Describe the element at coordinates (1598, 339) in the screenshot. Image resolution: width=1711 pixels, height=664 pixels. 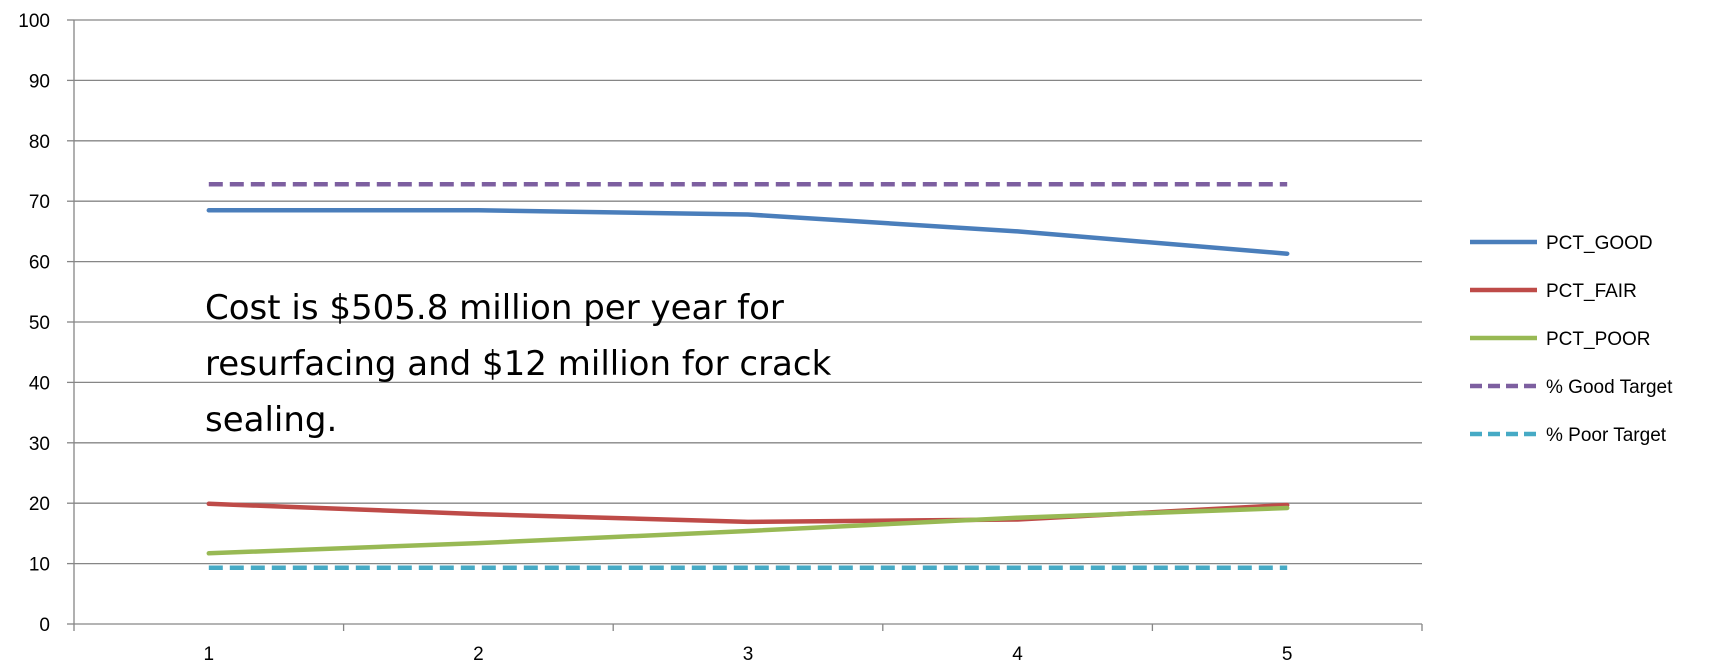
I see `legend-label: PCT_POOR` at that location.